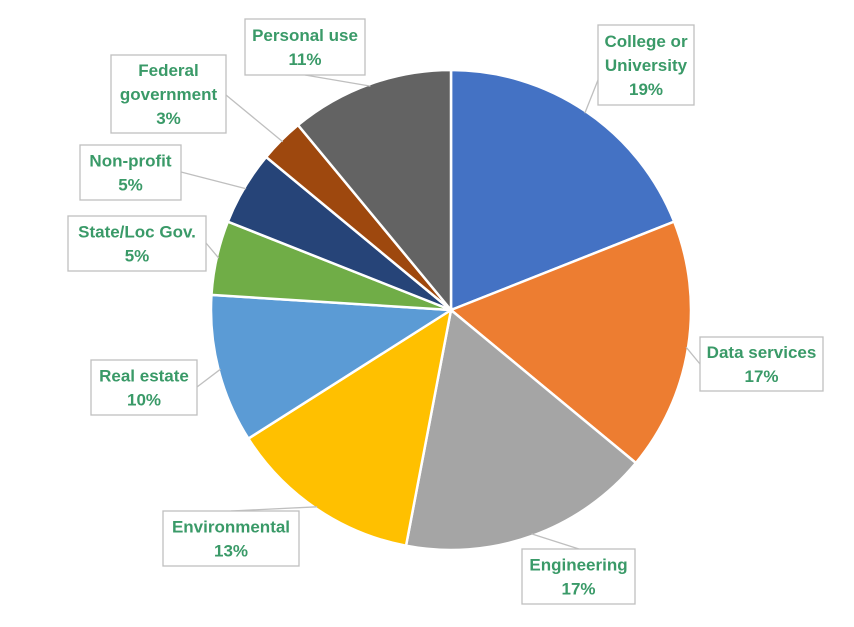 This screenshot has height=627, width=854. What do you see at coordinates (646, 89) in the screenshot?
I see `label-percent: 19%` at bounding box center [646, 89].